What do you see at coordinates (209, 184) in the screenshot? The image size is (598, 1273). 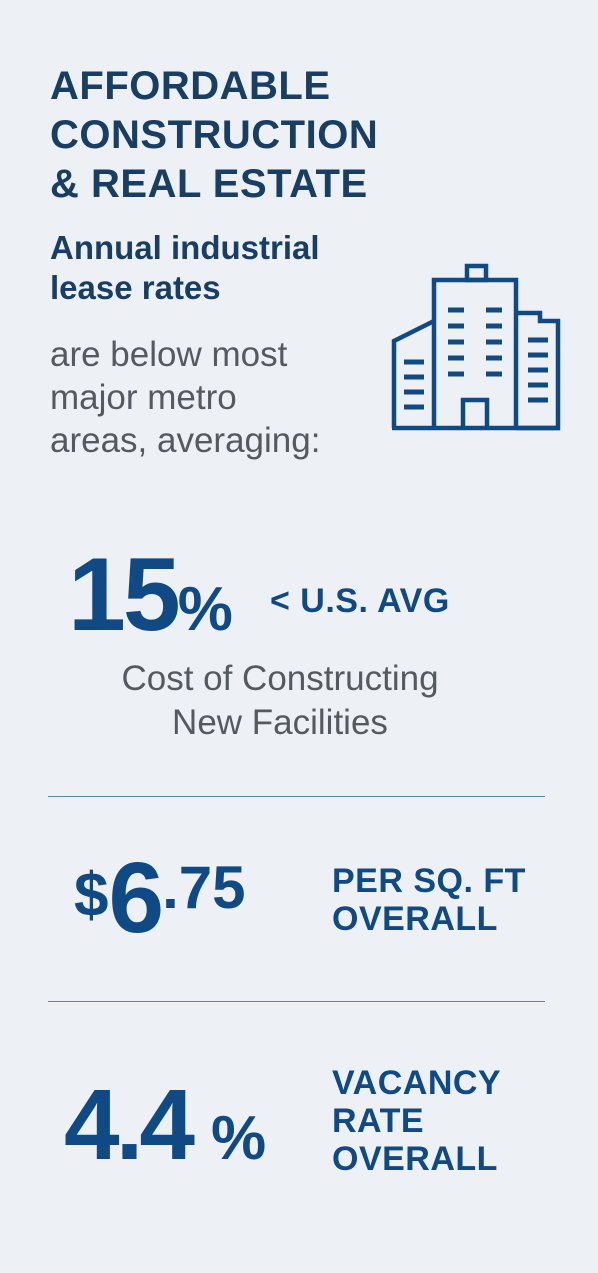 I see `title-line-3: & REAL ESTATE` at bounding box center [209, 184].